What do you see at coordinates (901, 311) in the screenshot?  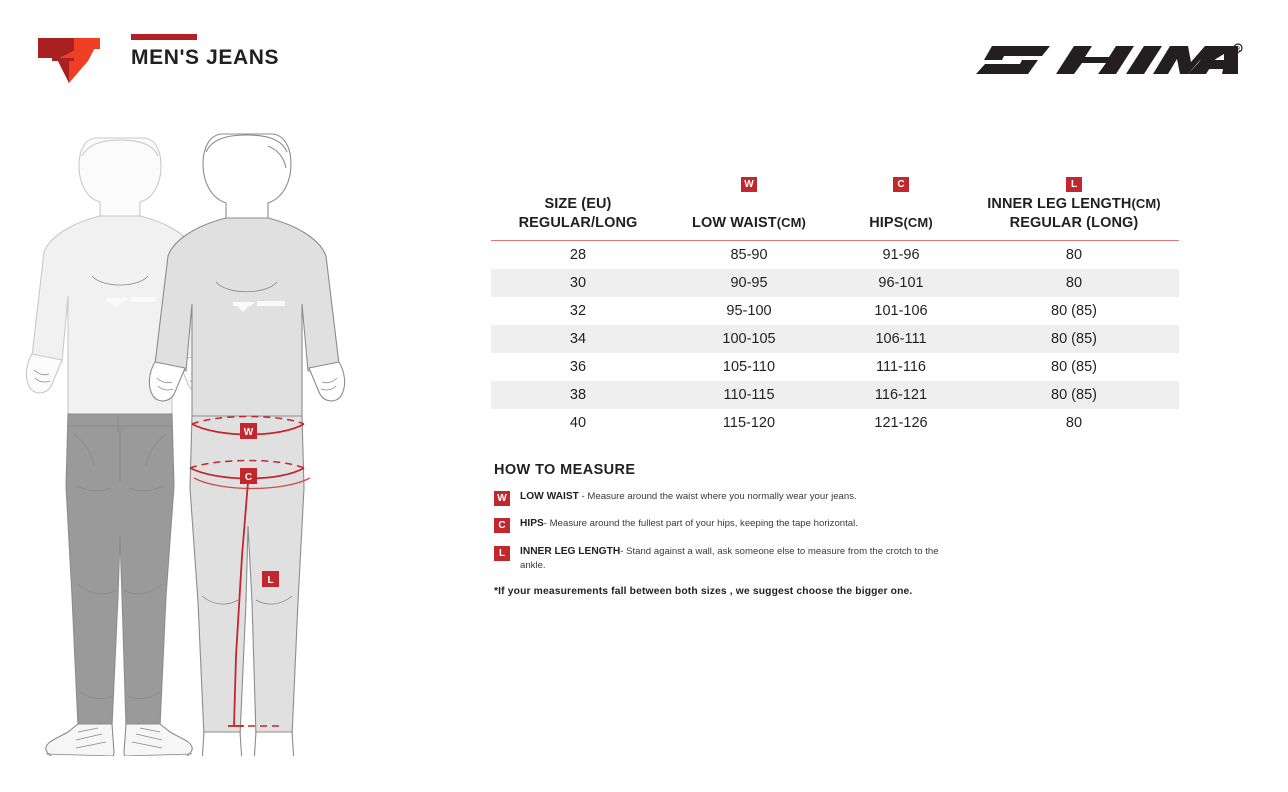 I see `cell-hips: 101-106` at bounding box center [901, 311].